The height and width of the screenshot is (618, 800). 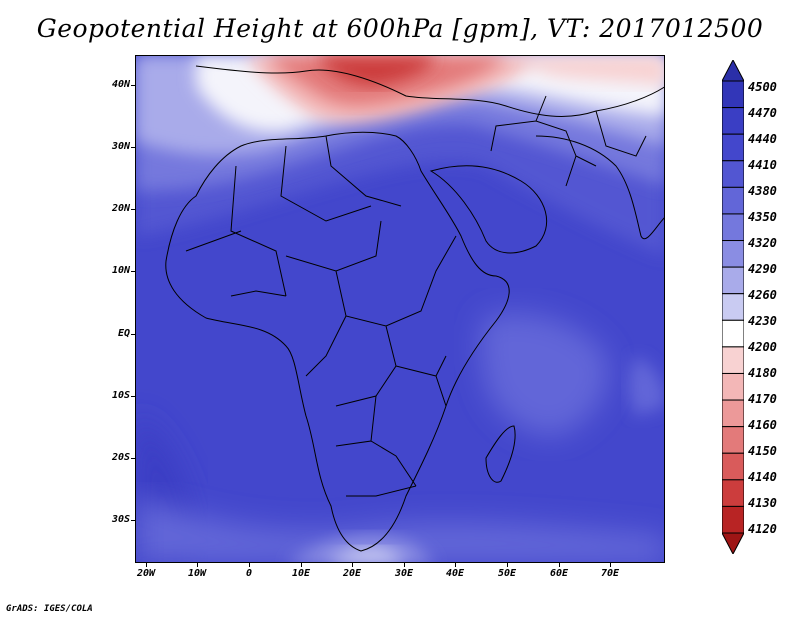 What do you see at coordinates (762, 139) in the screenshot?
I see `colorbar-label: 4440` at bounding box center [762, 139].